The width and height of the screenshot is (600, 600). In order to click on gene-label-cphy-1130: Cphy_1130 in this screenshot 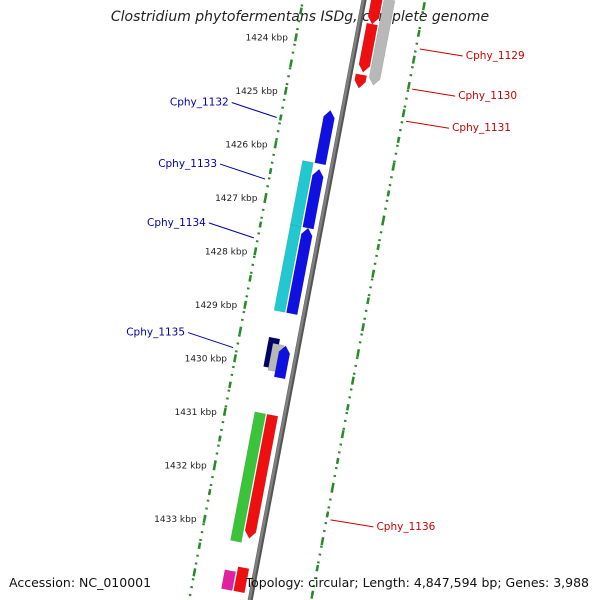, I will do `click(487, 96)`.